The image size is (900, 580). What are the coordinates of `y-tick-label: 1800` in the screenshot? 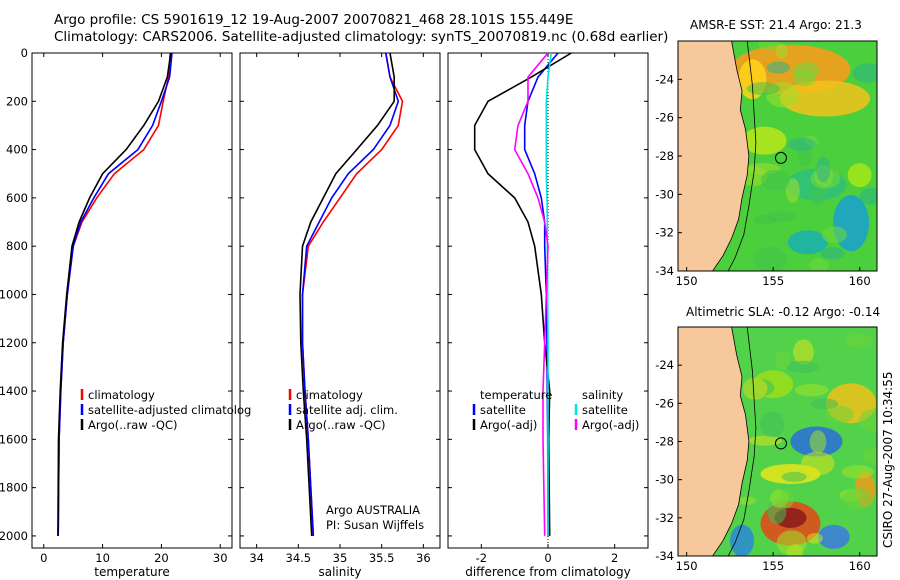 It's located at (14, 488).